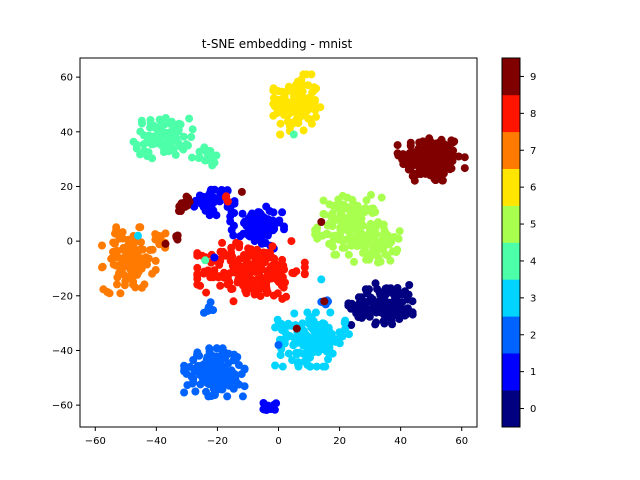 The width and height of the screenshot is (640, 480). What do you see at coordinates (533, 409) in the screenshot?
I see `colorbar-tick-label: 0` at bounding box center [533, 409].